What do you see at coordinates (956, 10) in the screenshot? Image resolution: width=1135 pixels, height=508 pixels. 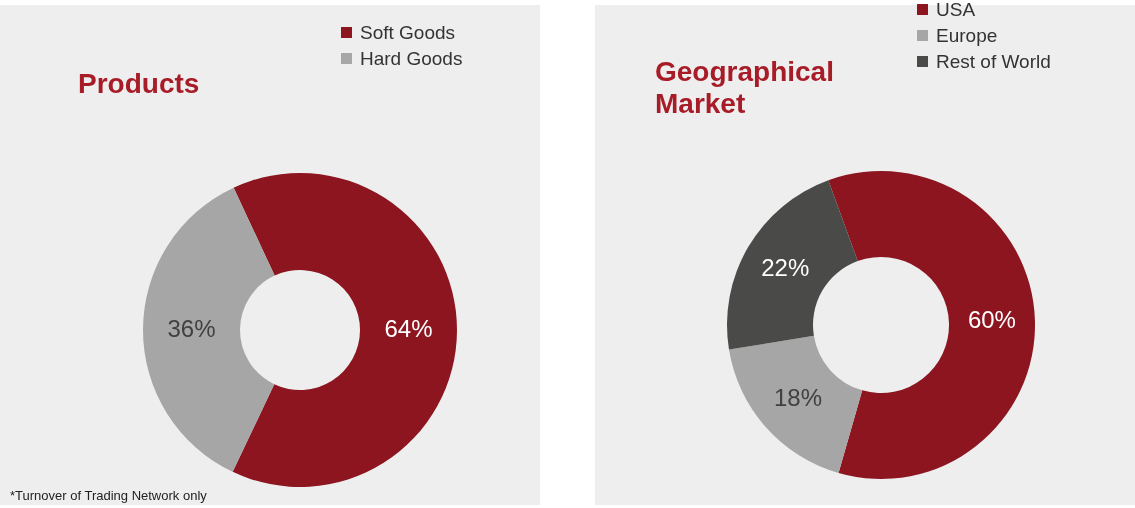 I see `legend-label: USA` at bounding box center [956, 10].